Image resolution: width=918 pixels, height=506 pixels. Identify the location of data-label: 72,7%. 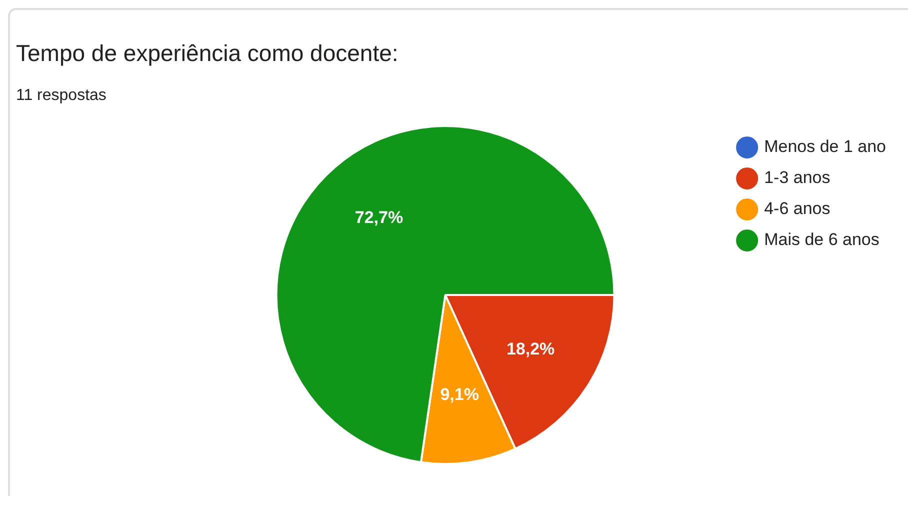
(379, 217).